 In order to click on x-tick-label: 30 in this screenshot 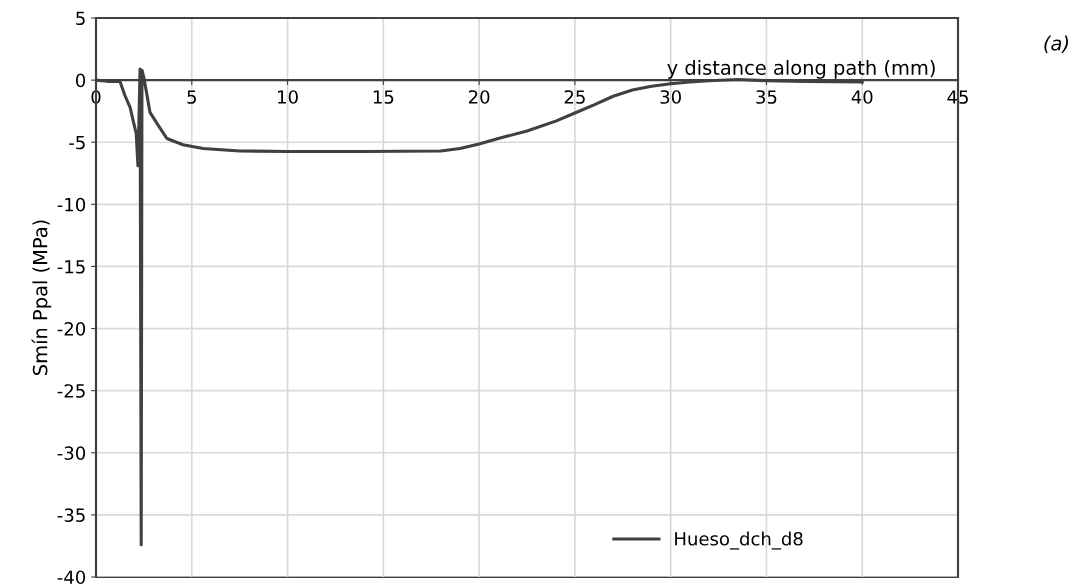, I will do `click(670, 97)`.